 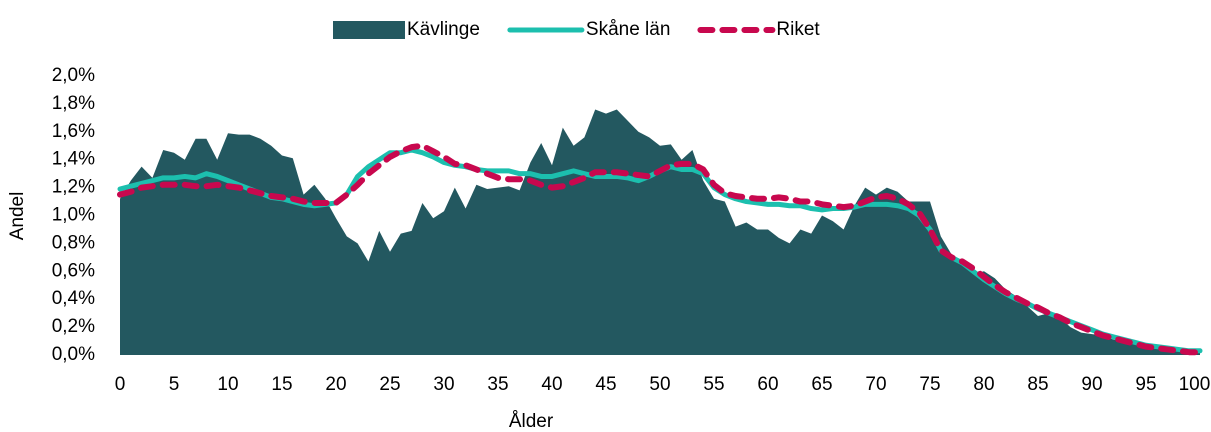 What do you see at coordinates (120, 384) in the screenshot?
I see `x-tick-label: 0` at bounding box center [120, 384].